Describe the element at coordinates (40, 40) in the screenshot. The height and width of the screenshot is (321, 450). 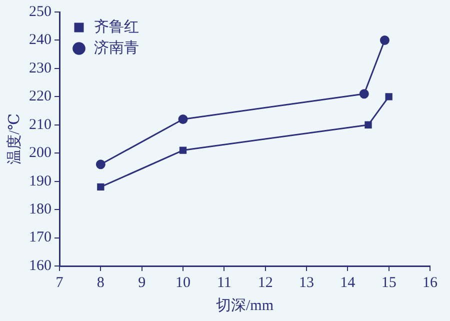
I see `y-tick-label: 240` at that location.